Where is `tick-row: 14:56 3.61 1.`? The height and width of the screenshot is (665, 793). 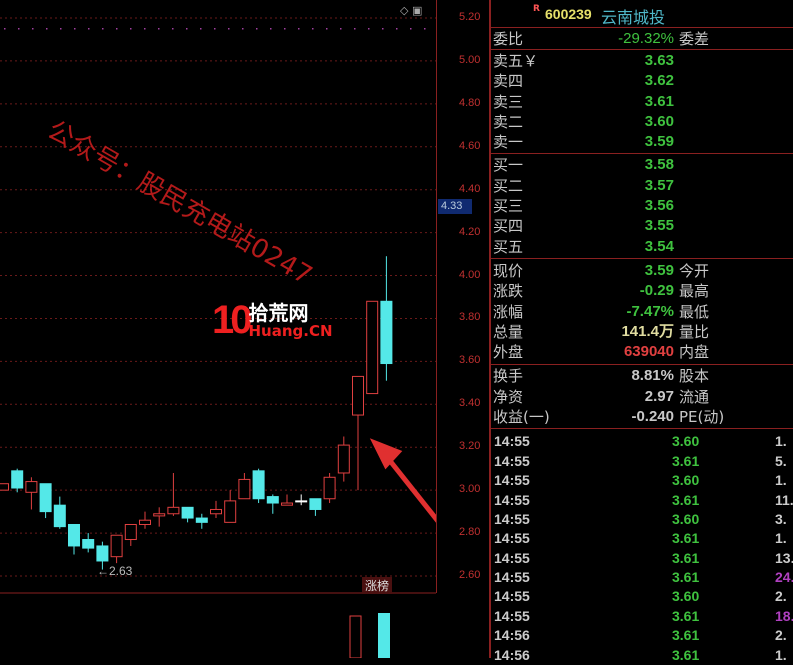 tick-row: 14:56 3.61 1. is located at coordinates (640, 654).